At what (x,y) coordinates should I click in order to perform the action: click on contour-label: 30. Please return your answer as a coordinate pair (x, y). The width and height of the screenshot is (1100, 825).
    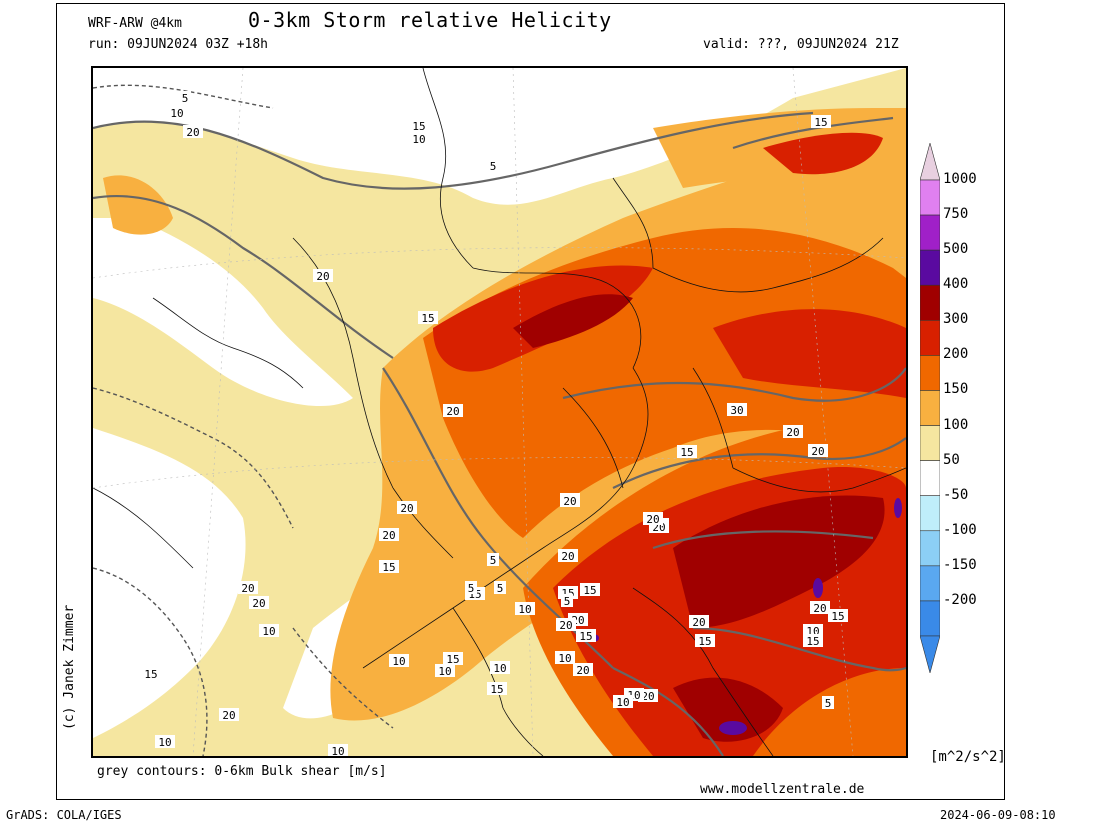
    Looking at the image, I should click on (737, 410).